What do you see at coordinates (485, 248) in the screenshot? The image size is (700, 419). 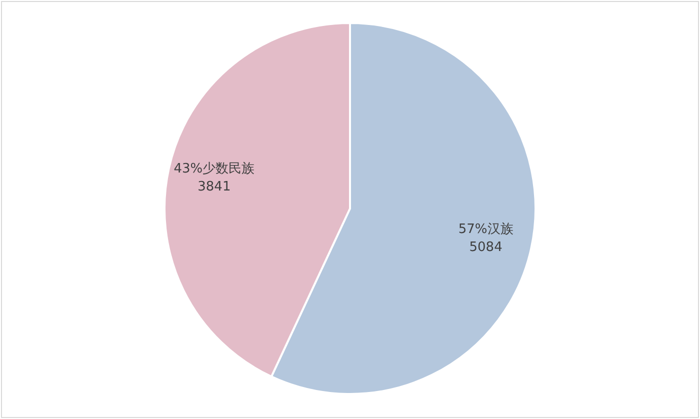 I see `data-label: 5084` at bounding box center [485, 248].